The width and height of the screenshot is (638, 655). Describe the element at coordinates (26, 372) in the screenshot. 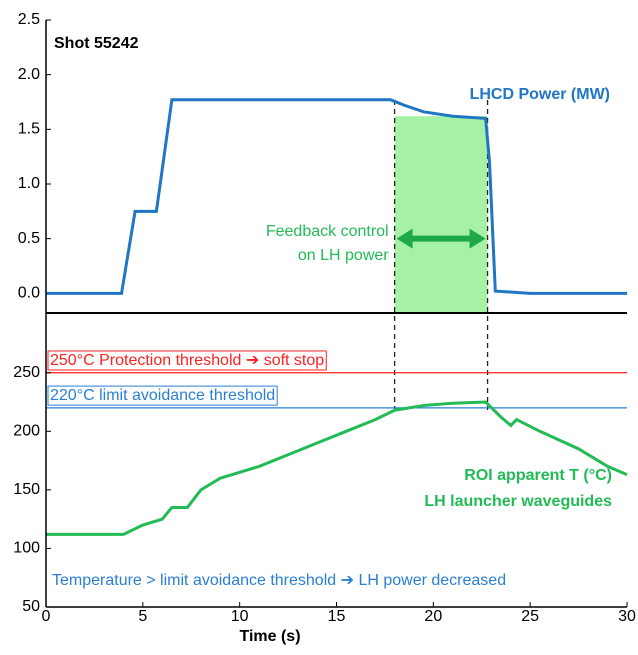

I see `y-tick-label: 250` at that location.